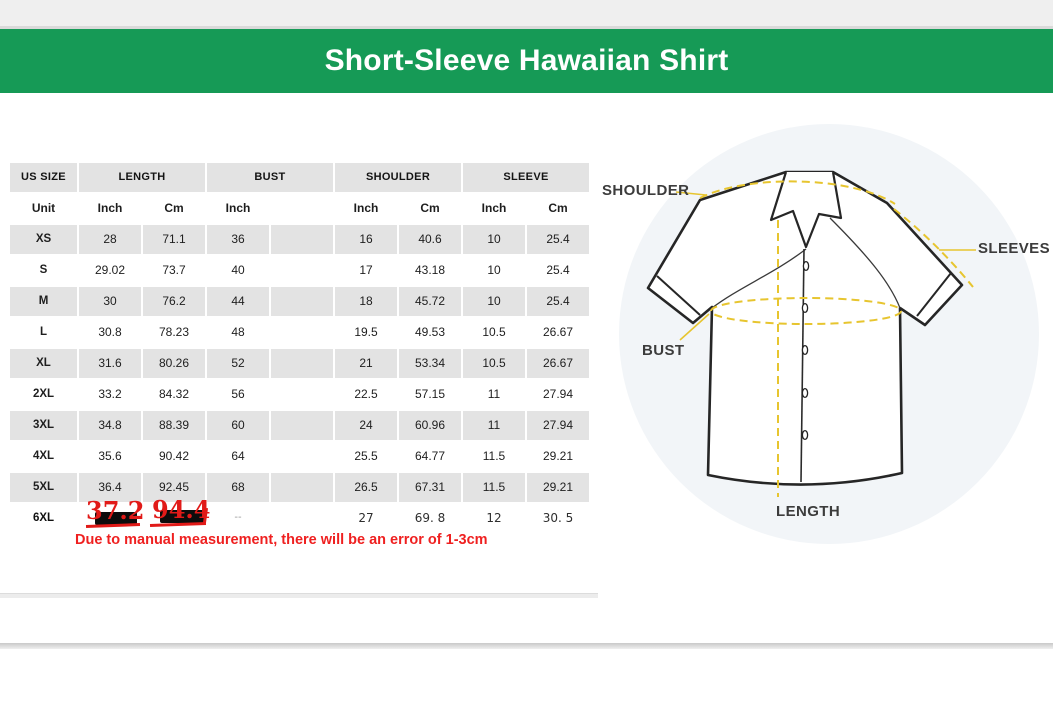 The height and width of the screenshot is (709, 1053). What do you see at coordinates (430, 425) in the screenshot?
I see `cell: 60.96` at bounding box center [430, 425].